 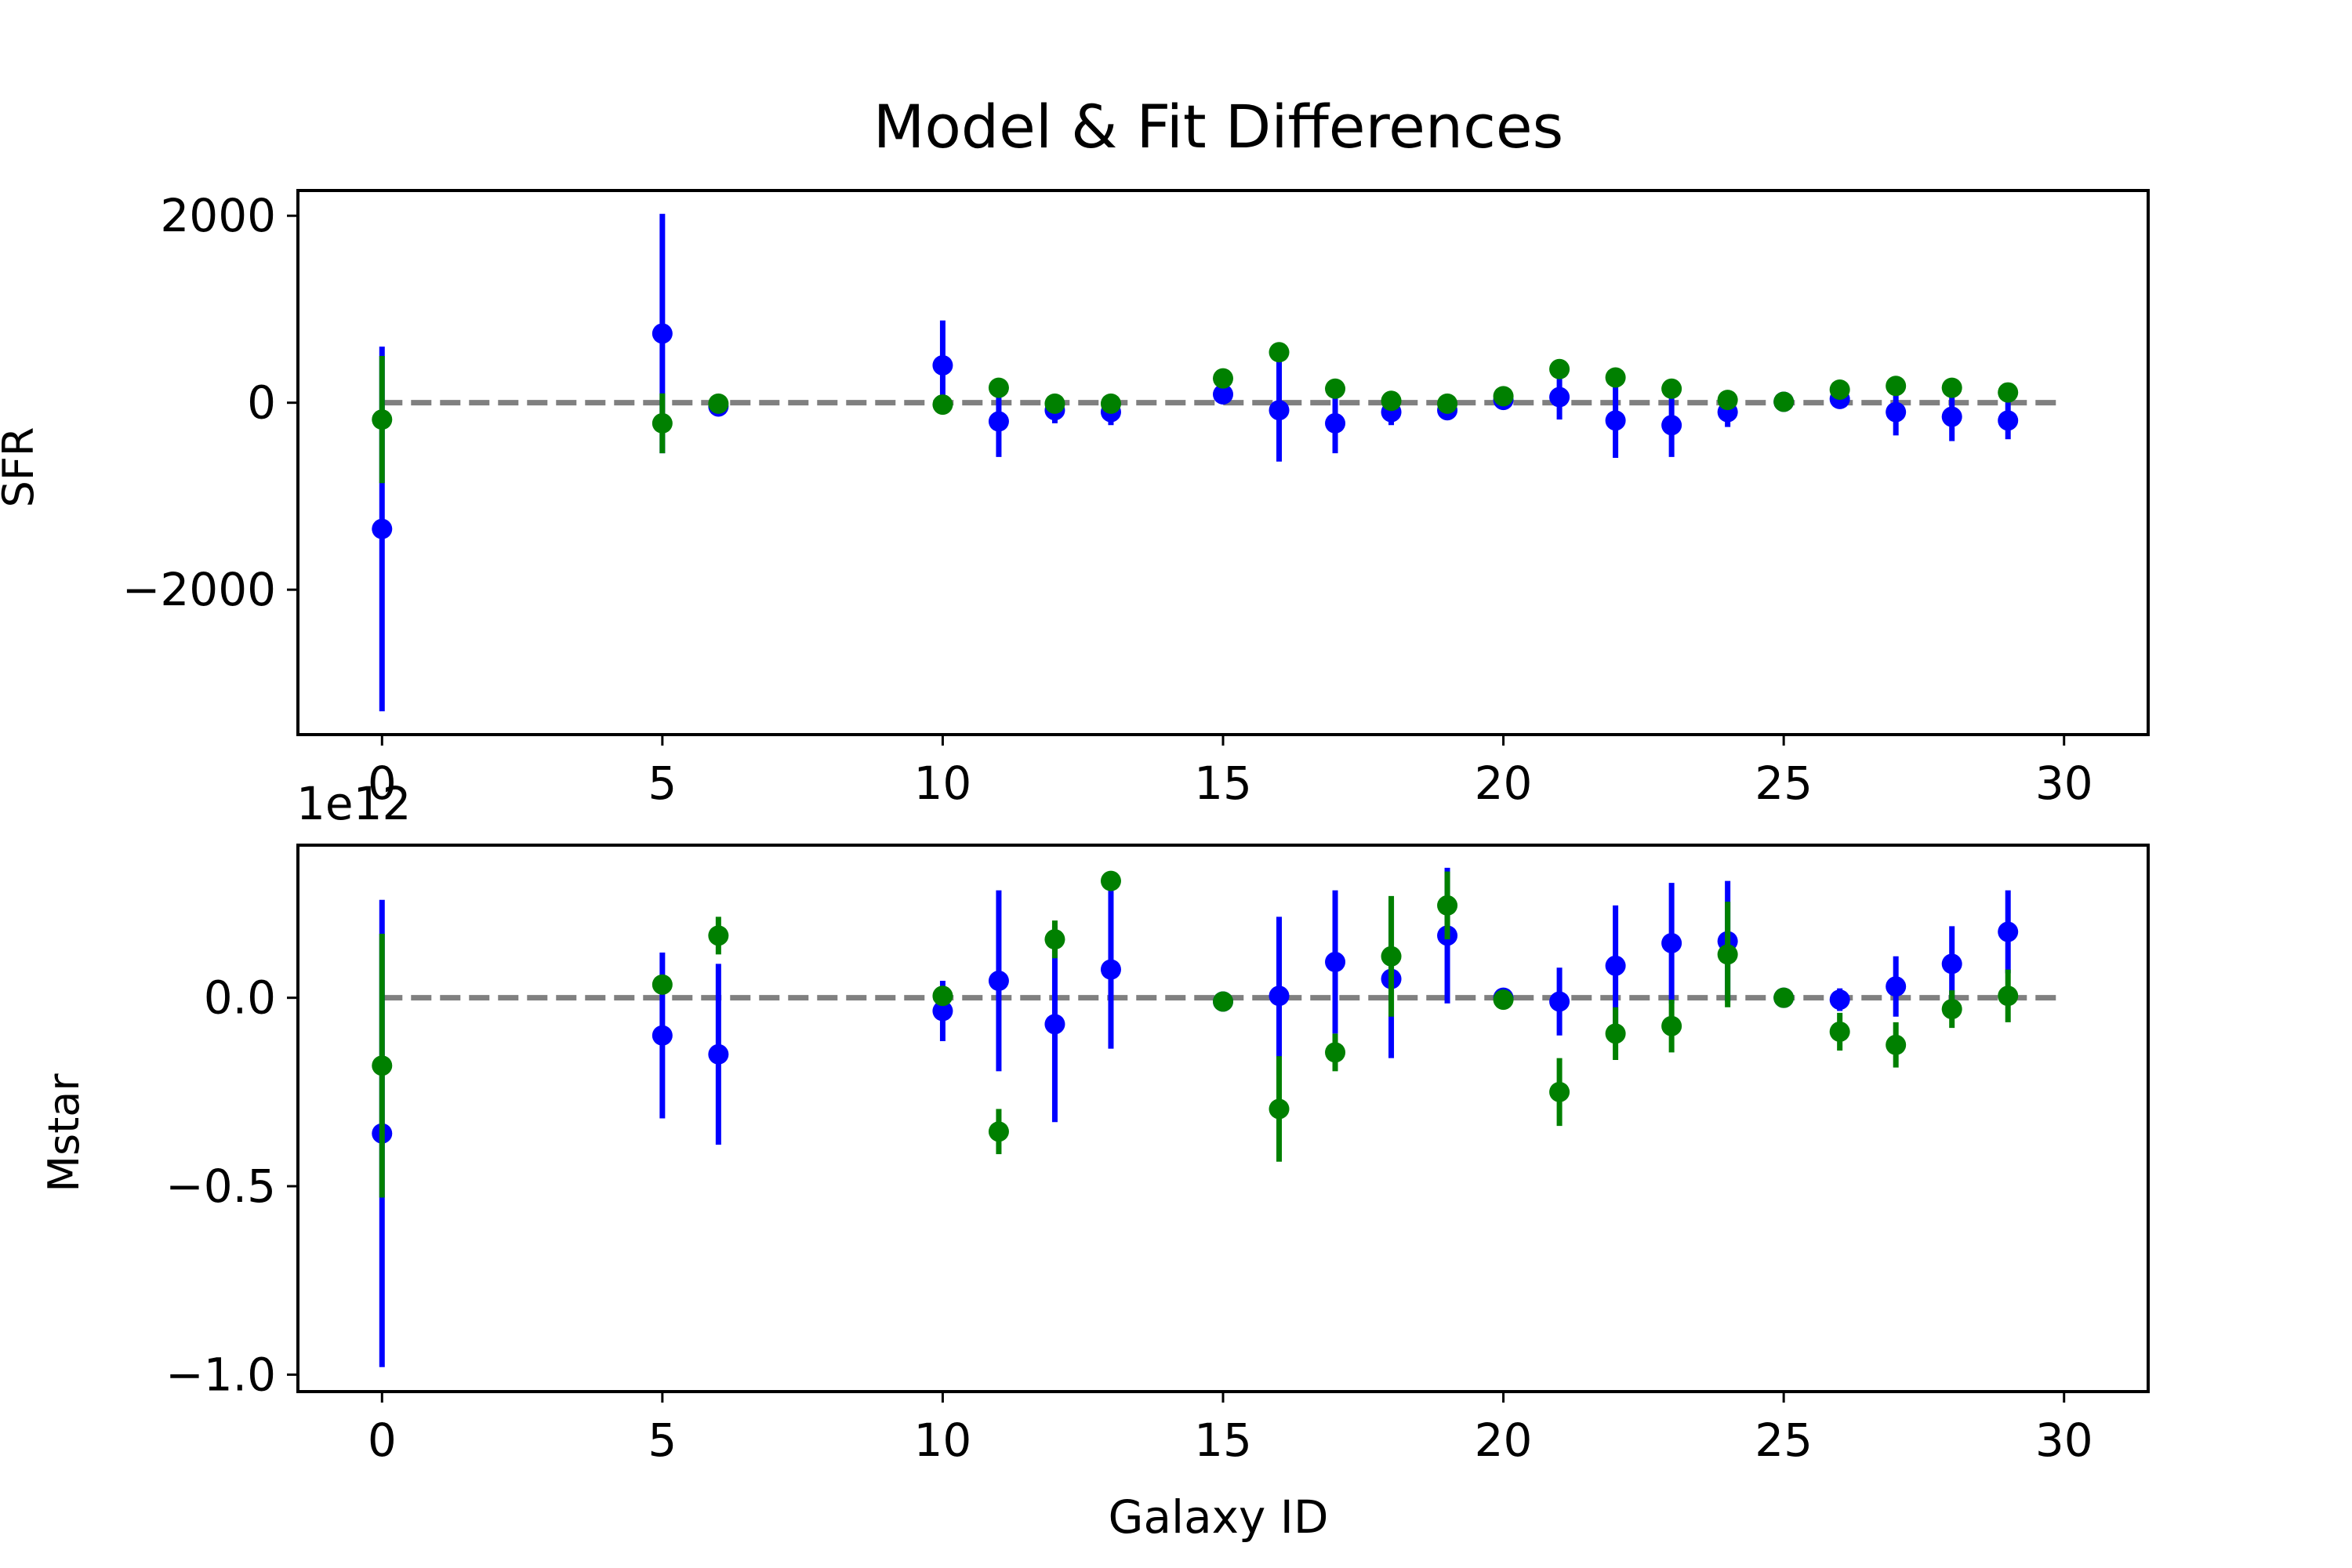 What do you see at coordinates (218, 215) in the screenshot?
I see `y-tick-label: 2000` at bounding box center [218, 215].